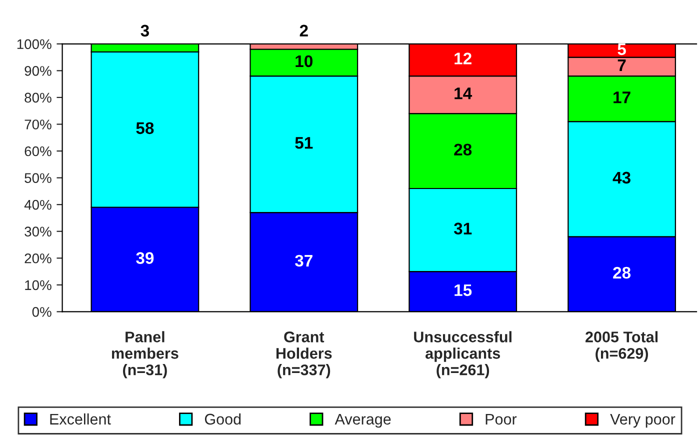 This screenshot has height=439, width=700. Describe the element at coordinates (501, 419) in the screenshot. I see `legend-label: Poor` at that location.